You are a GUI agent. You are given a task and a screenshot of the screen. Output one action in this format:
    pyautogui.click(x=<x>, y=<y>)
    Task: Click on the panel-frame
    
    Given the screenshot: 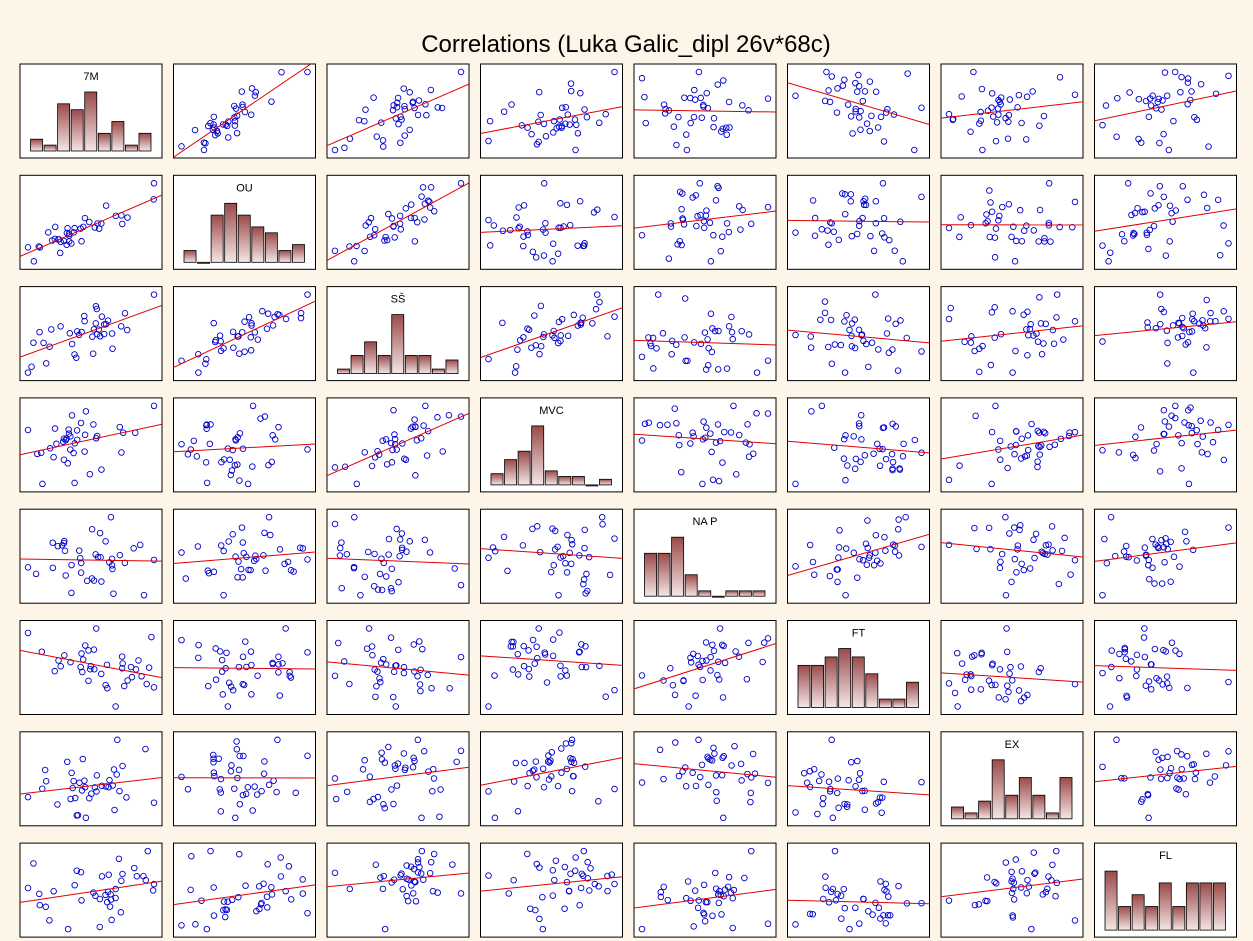 What is the action you would take?
    pyautogui.click(x=398, y=111)
    